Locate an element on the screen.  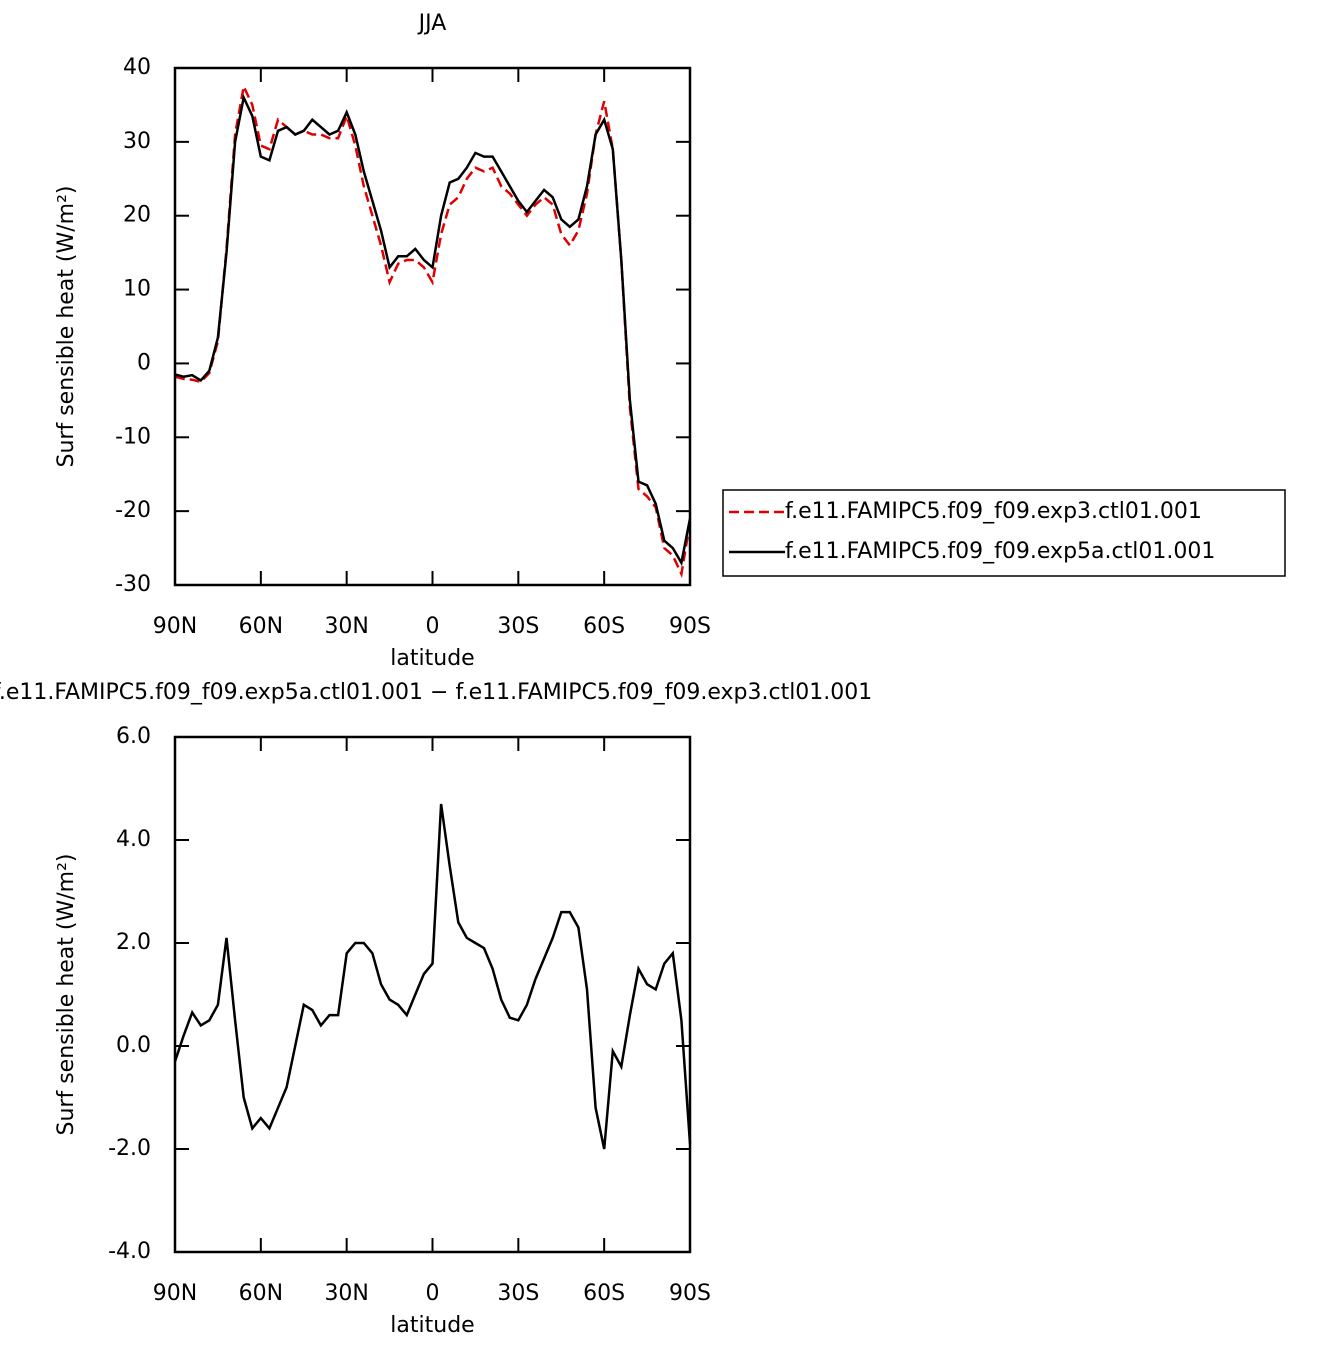
y-tick-label: -20 is located at coordinates (133, 510).